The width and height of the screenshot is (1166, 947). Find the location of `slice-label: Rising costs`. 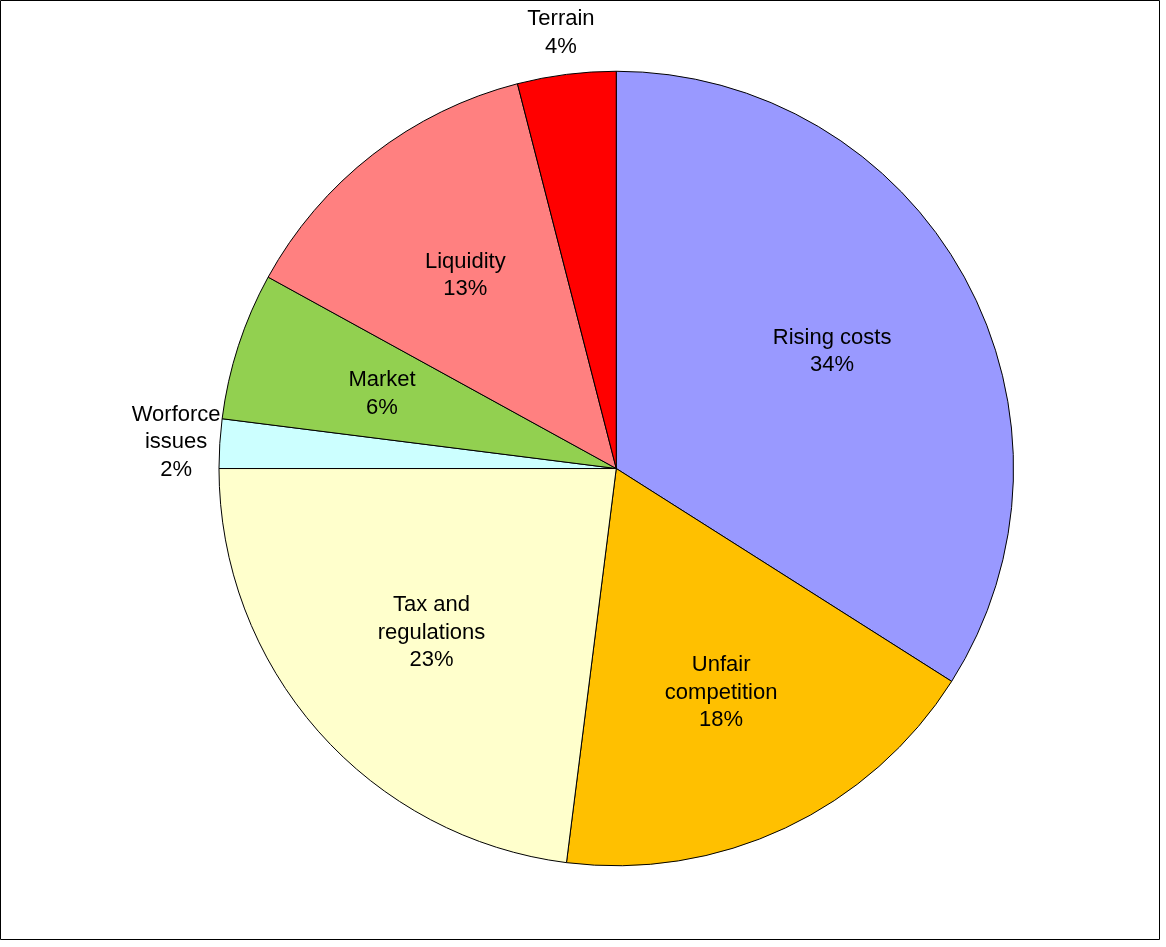

slice-label: Rising costs is located at coordinates (832, 336).